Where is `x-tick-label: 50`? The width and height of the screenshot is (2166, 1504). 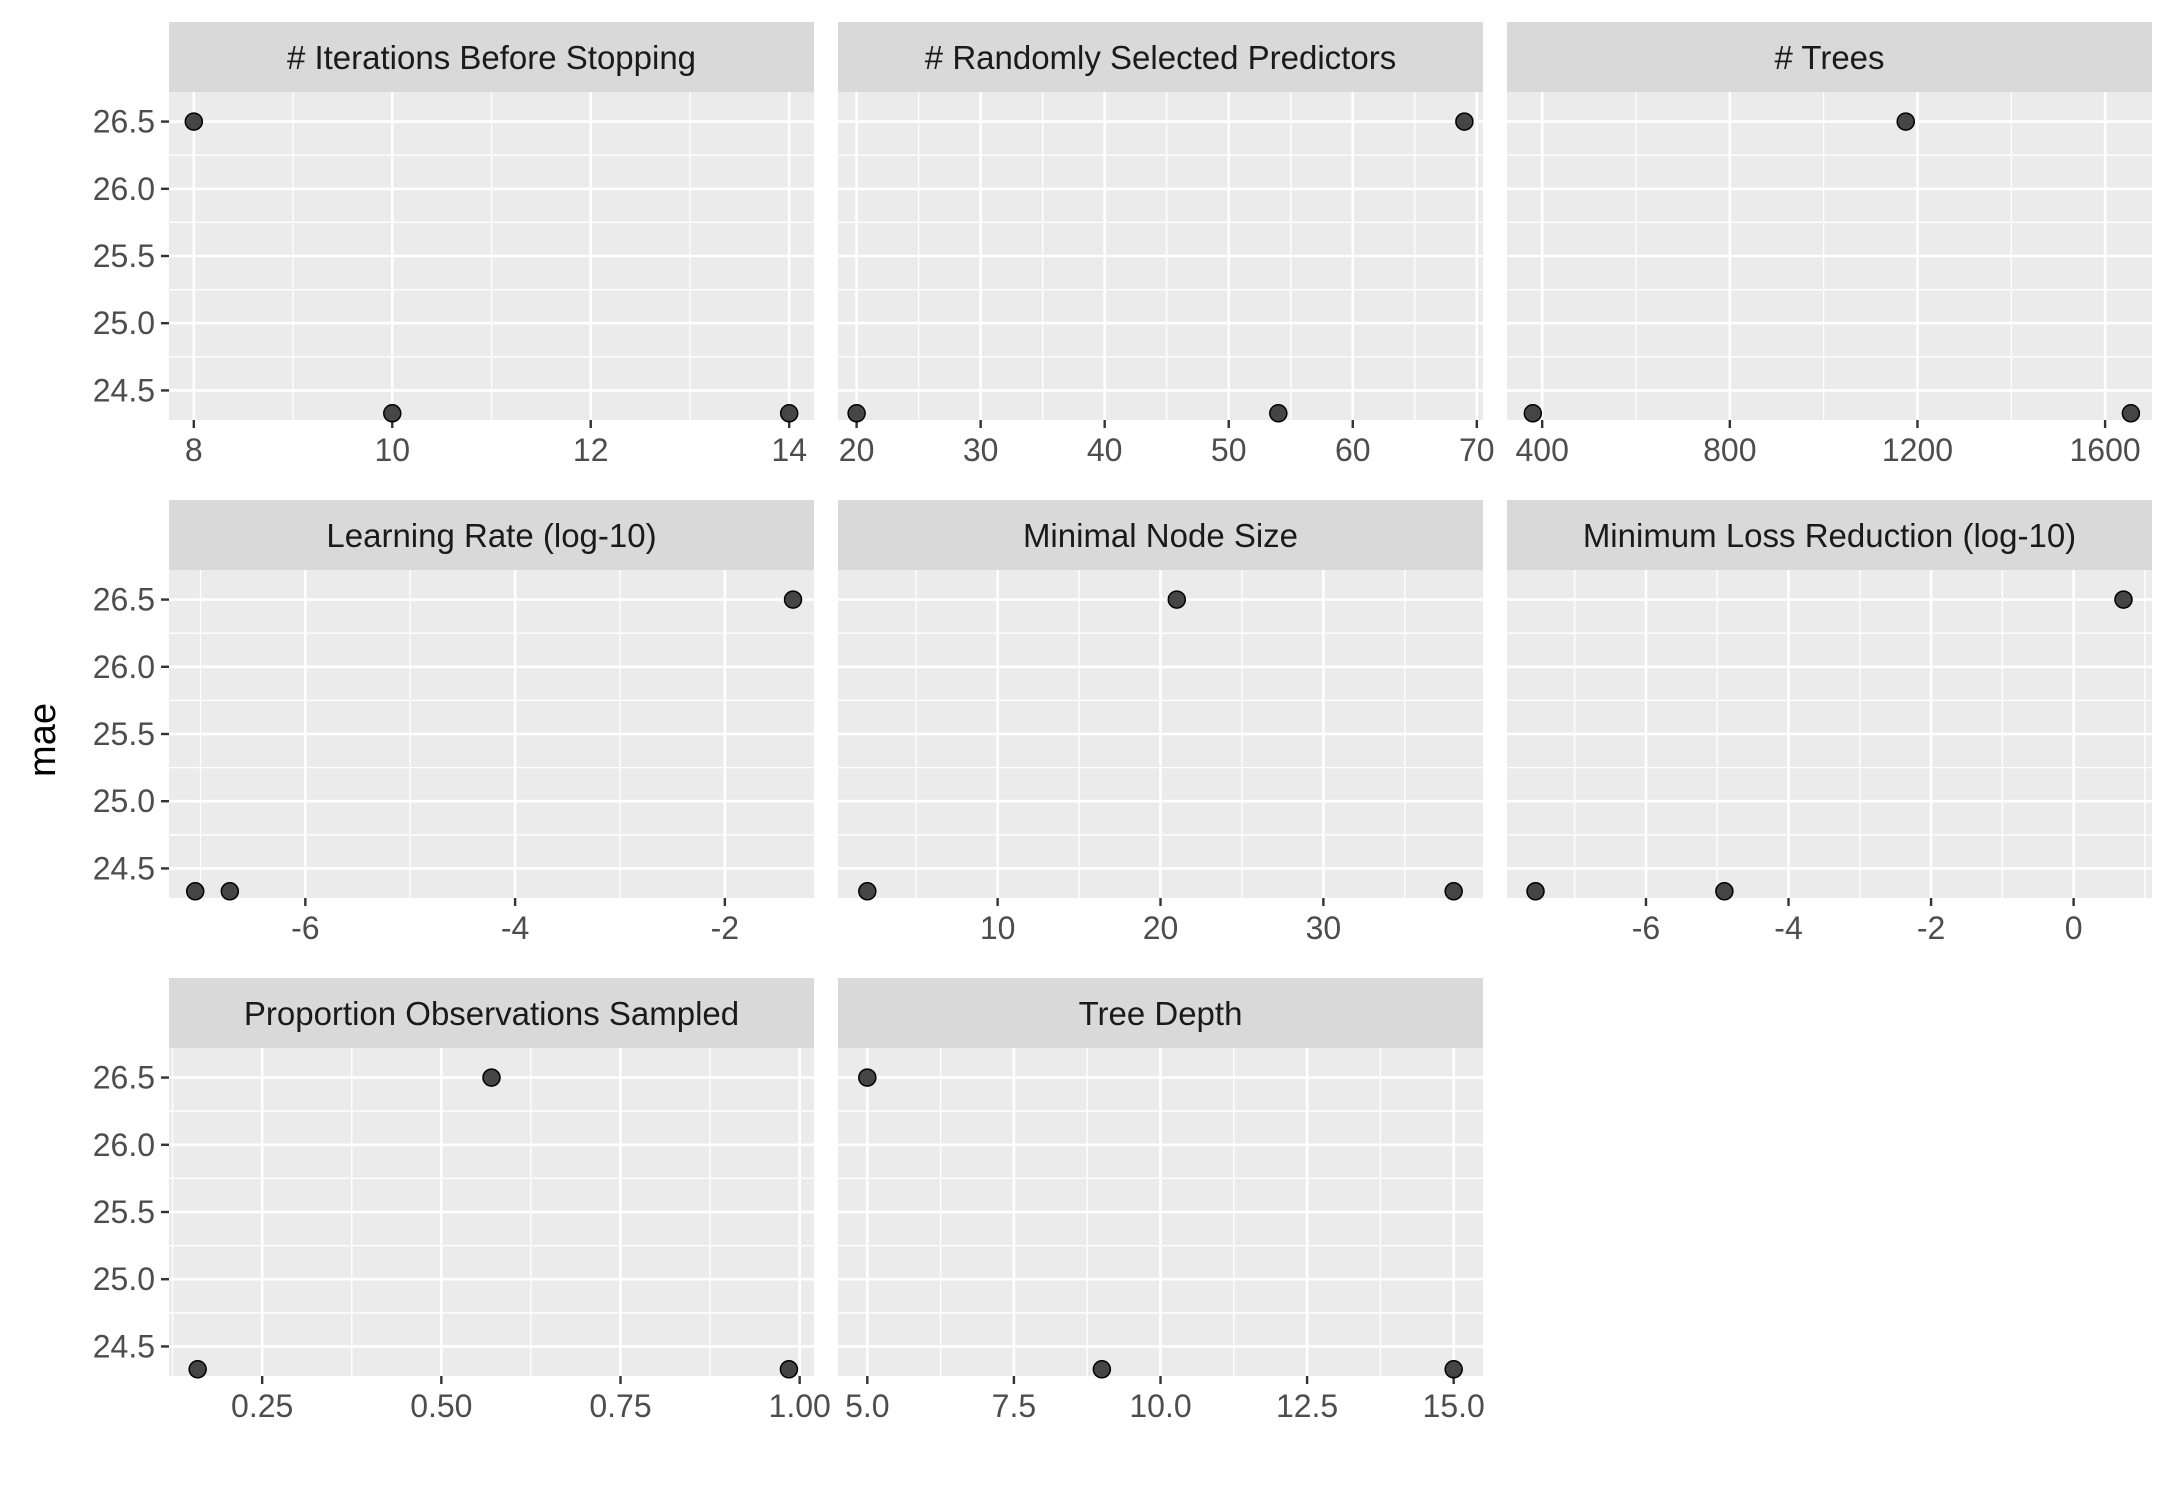
x-tick-label: 50 is located at coordinates (1229, 450).